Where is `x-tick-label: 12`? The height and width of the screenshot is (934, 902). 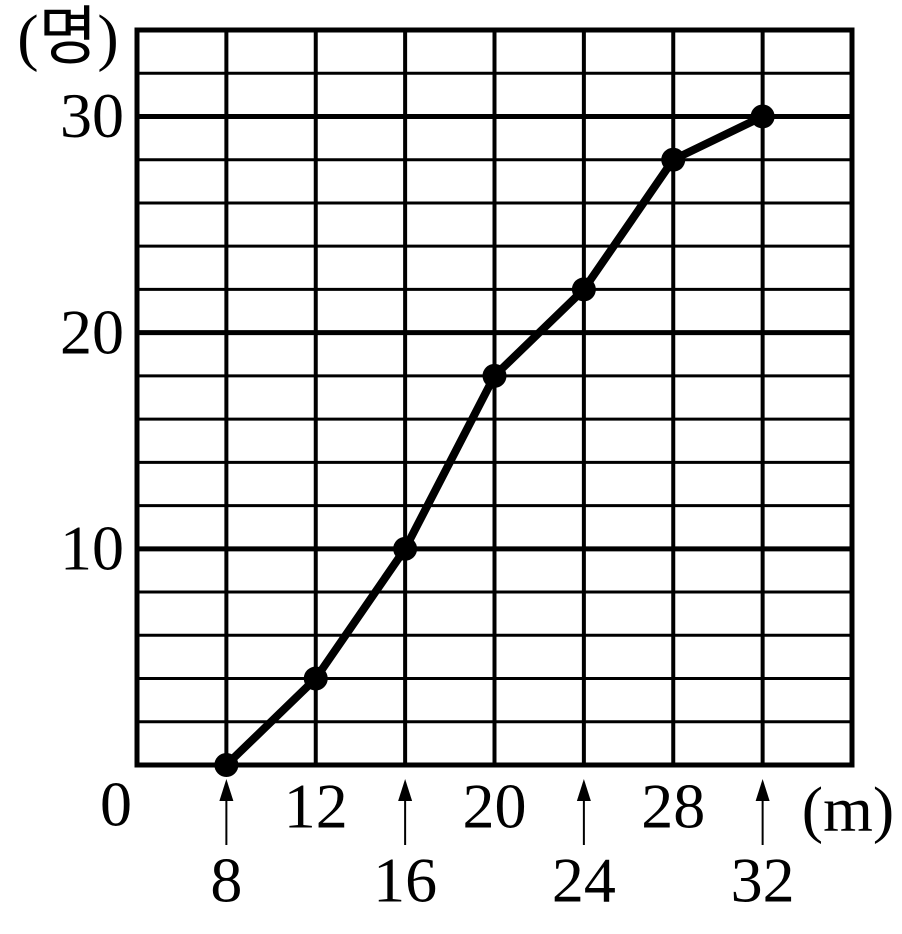 x-tick-label: 12 is located at coordinates (316, 806).